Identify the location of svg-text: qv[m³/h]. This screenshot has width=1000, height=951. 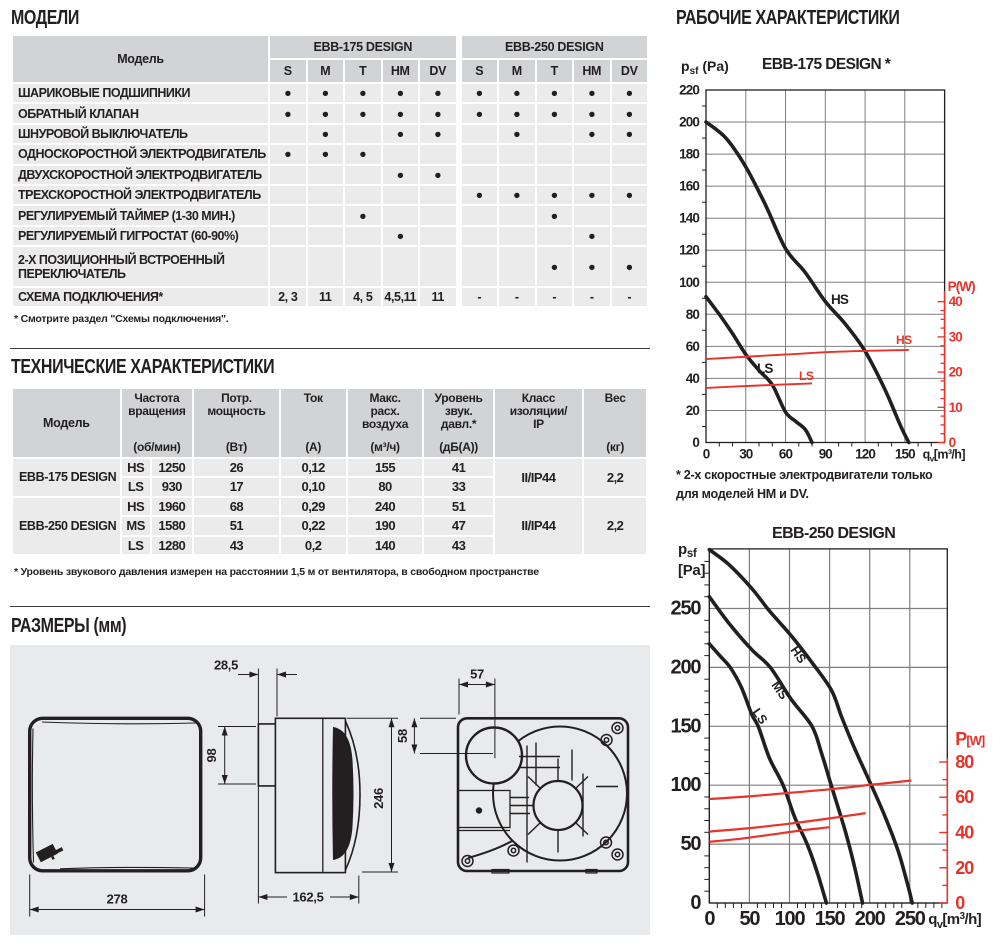
(944, 456).